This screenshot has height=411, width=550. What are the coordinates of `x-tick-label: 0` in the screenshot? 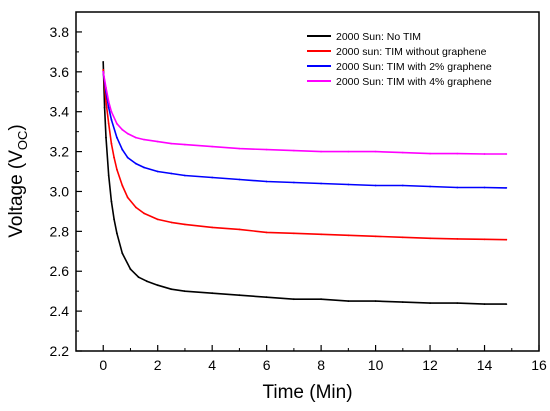 It's located at (103, 365).